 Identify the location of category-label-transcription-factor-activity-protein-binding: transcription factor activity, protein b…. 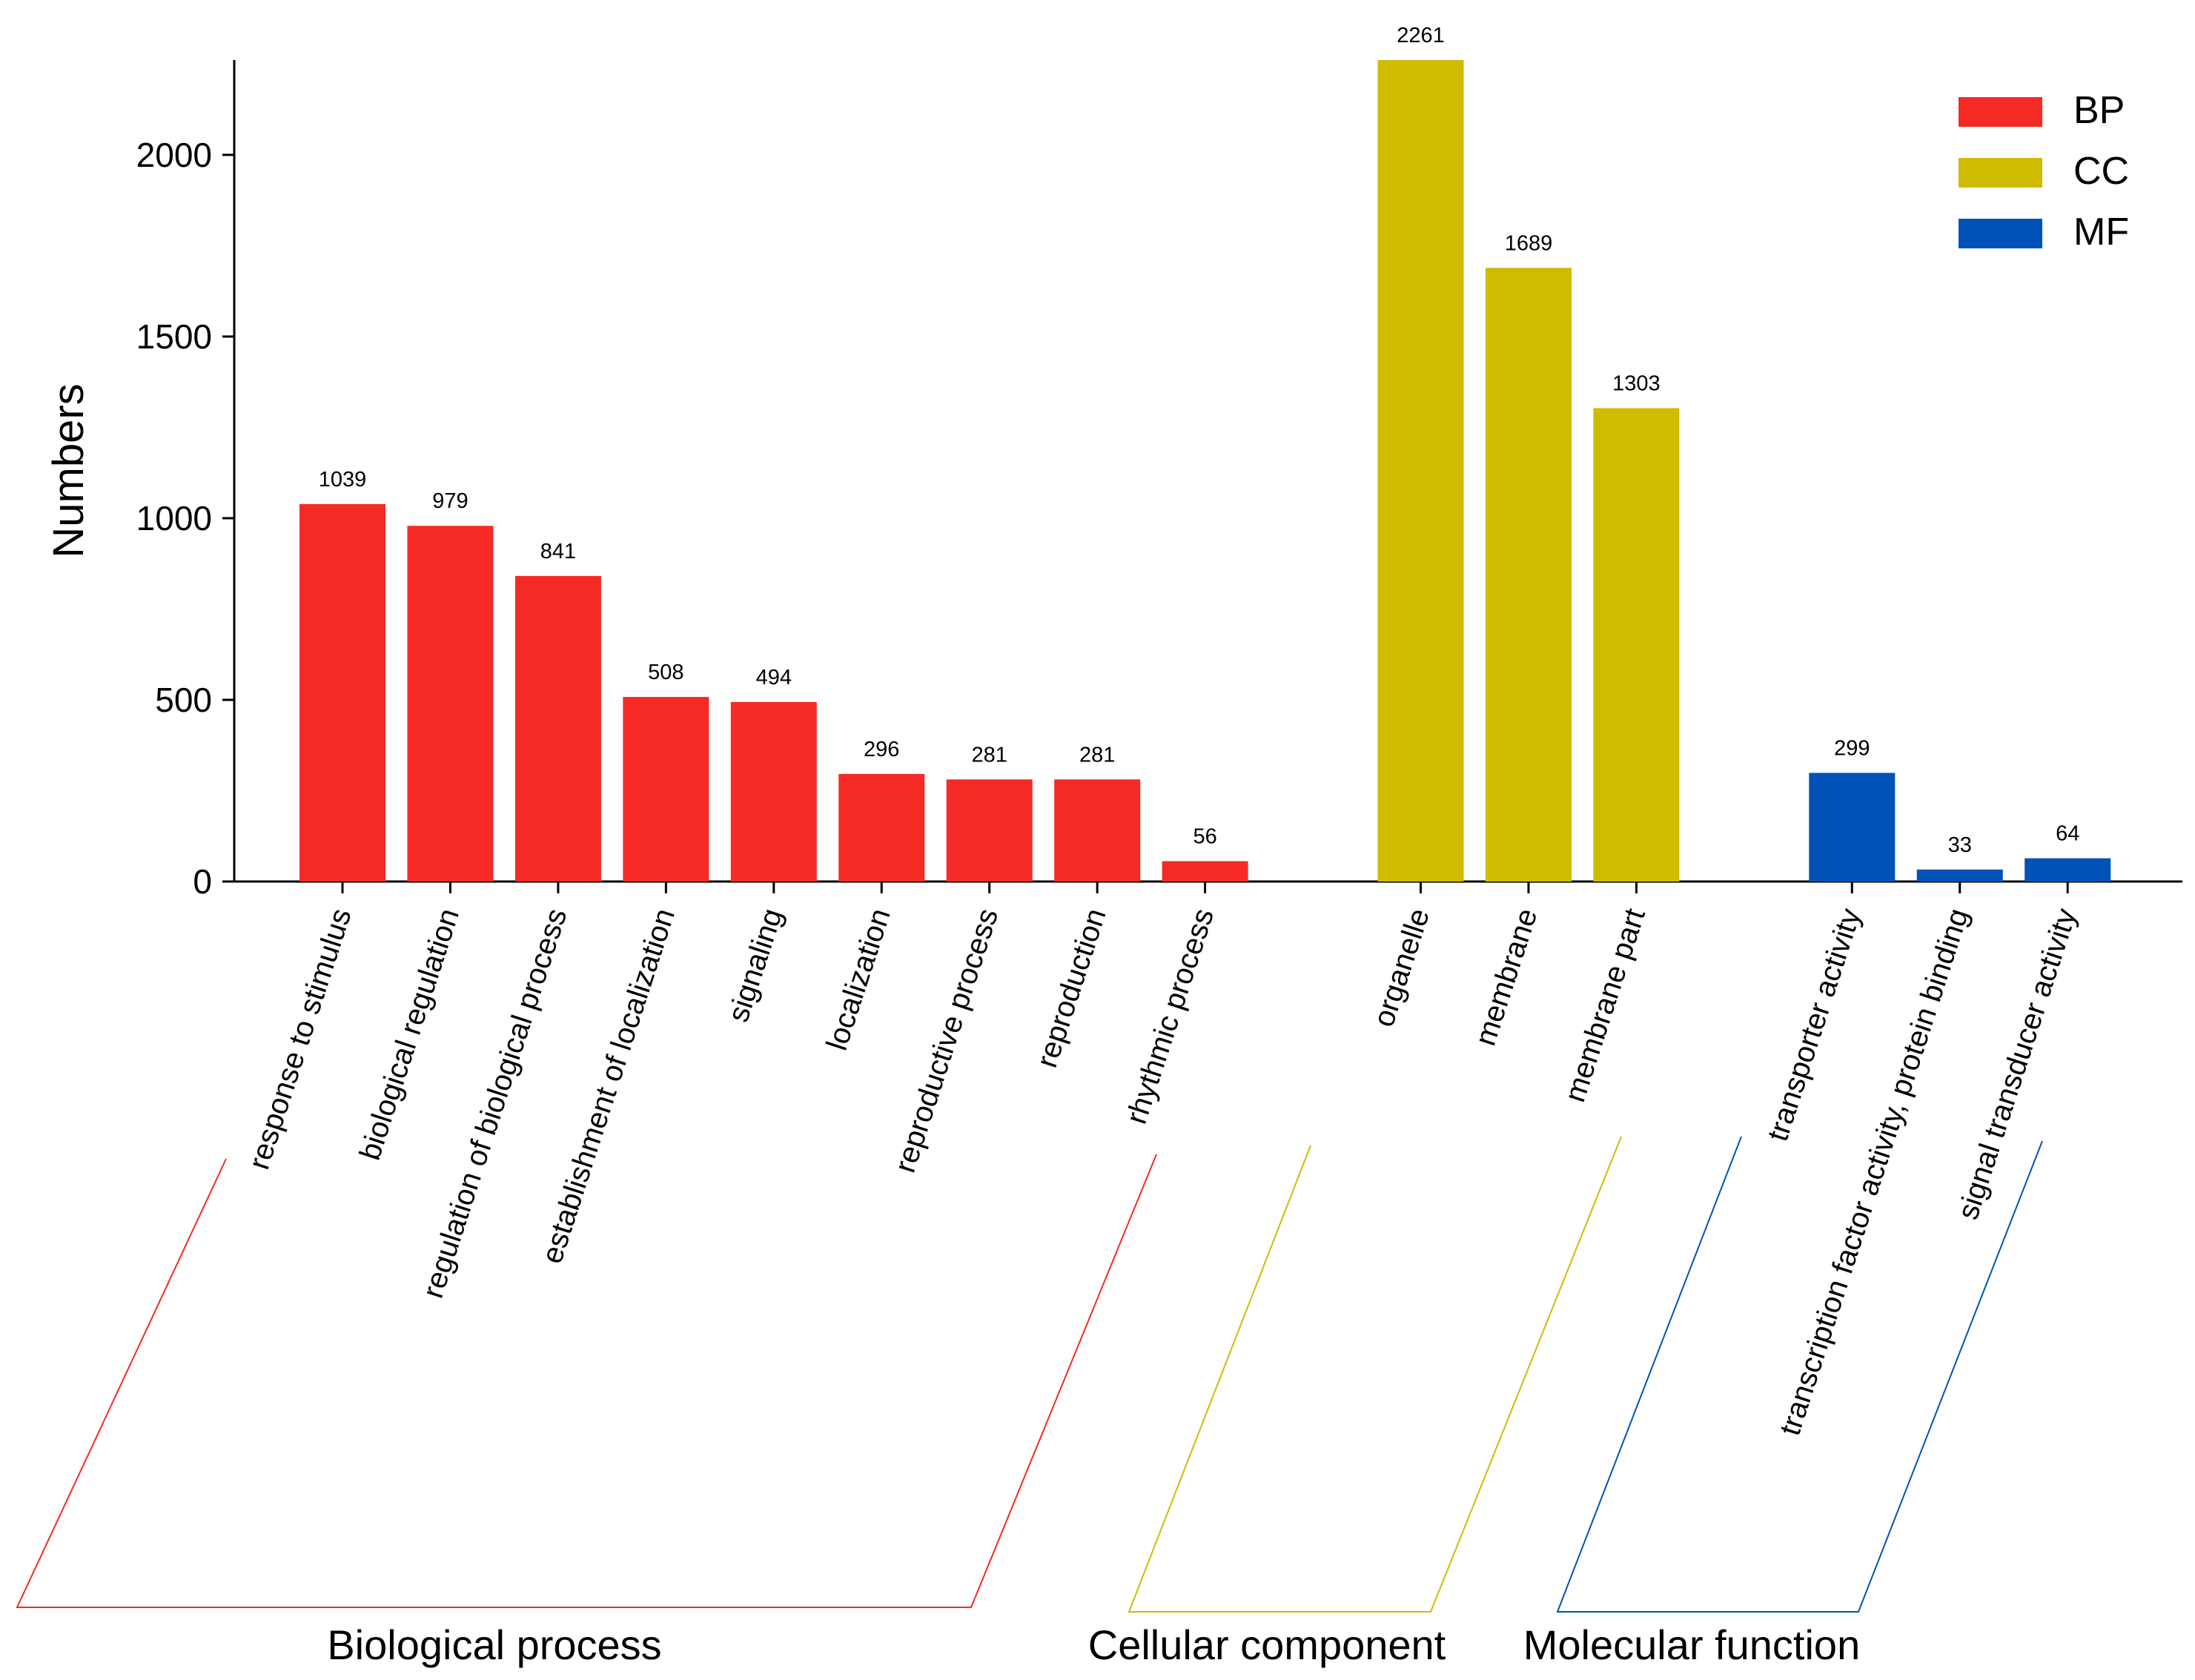
(1875, 1172).